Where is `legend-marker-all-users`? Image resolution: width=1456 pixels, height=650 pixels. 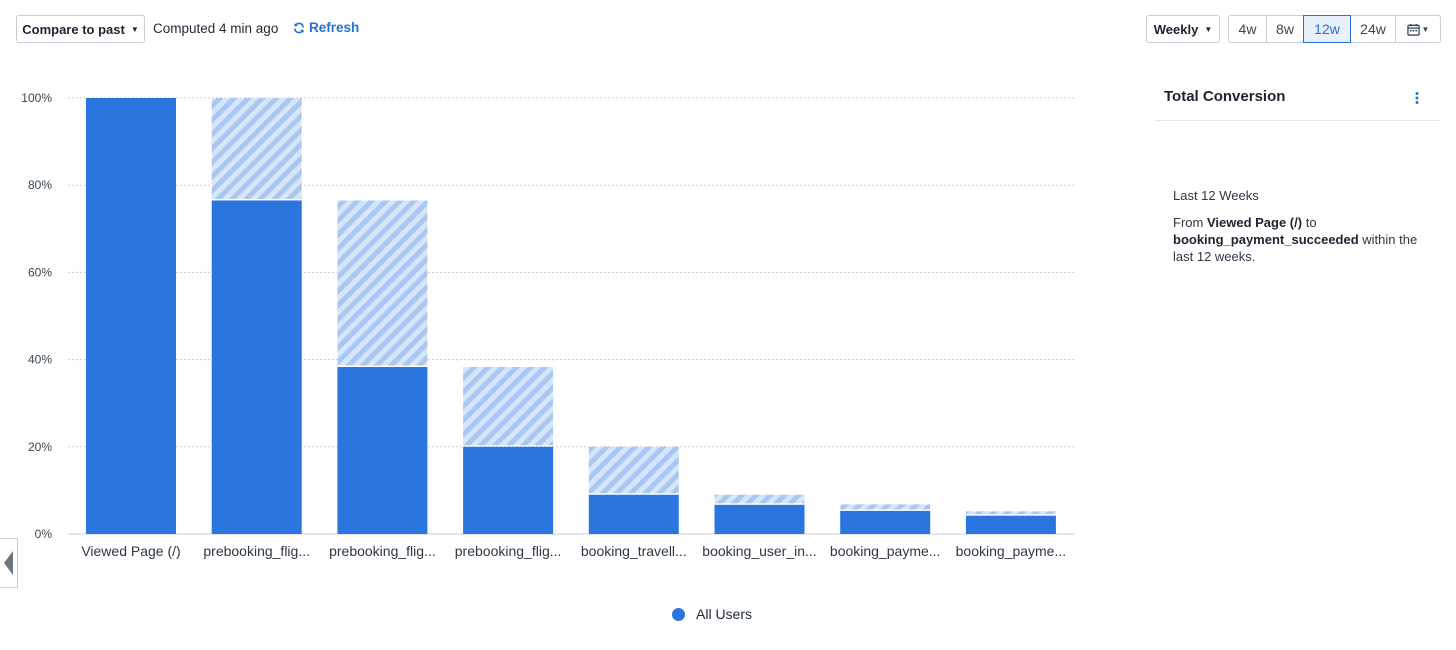 legend-marker-all-users is located at coordinates (678, 614).